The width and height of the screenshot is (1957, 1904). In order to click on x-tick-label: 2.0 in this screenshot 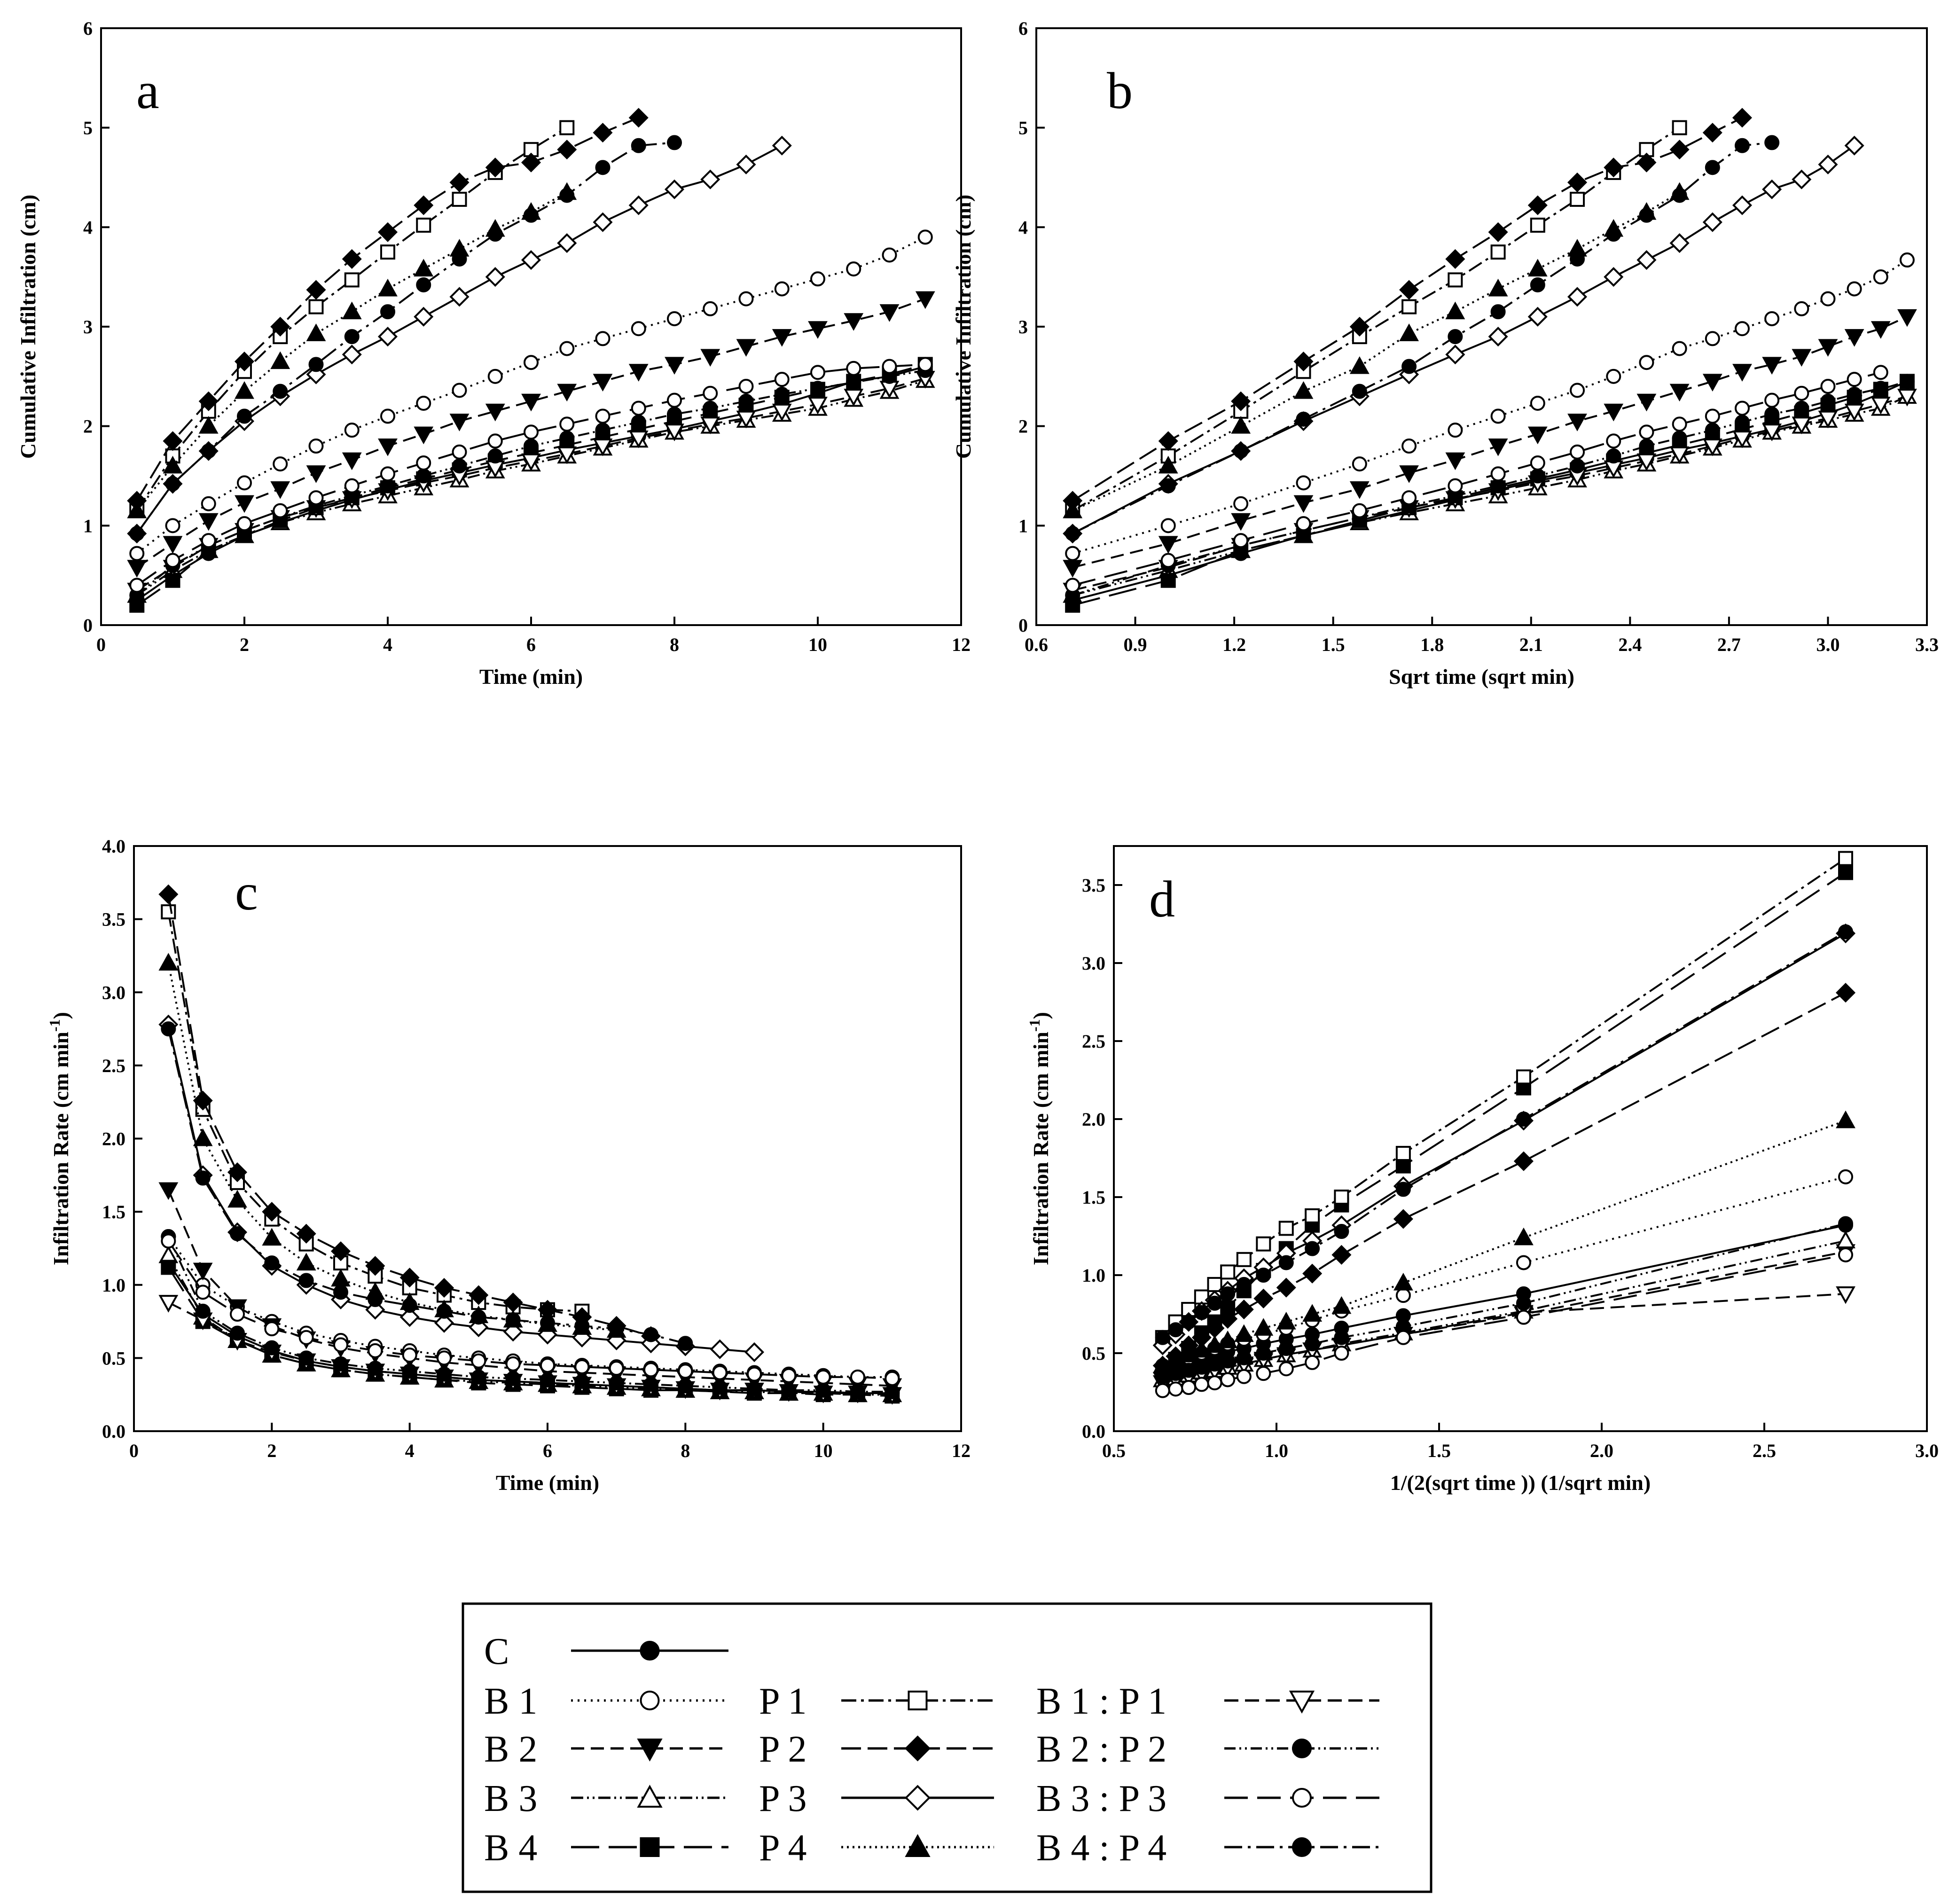, I will do `click(1601, 1451)`.